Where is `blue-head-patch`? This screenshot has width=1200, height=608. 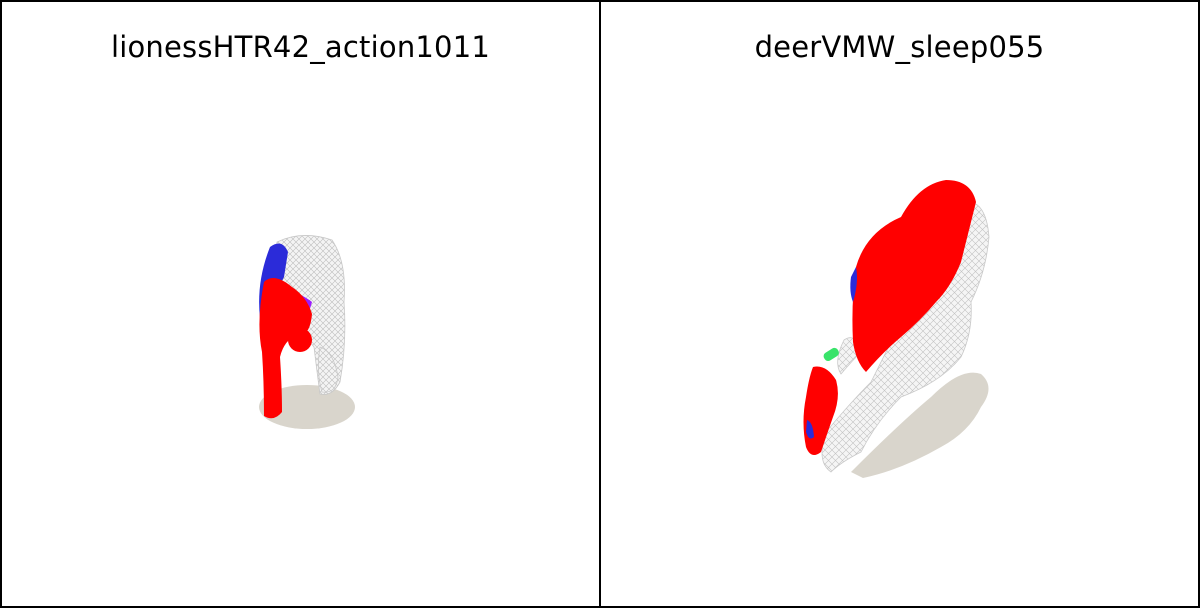 blue-head-patch is located at coordinates (810, 429).